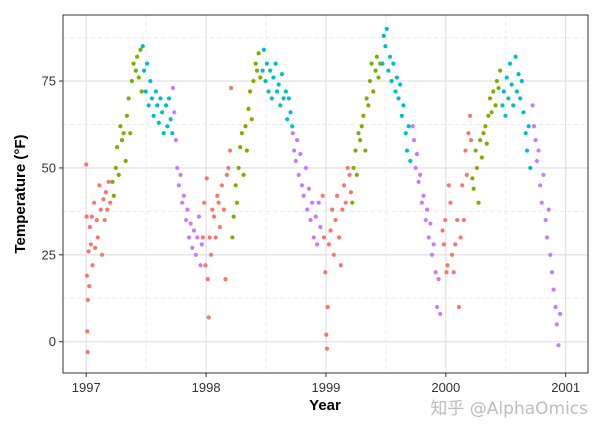  Describe the element at coordinates (509, 409) in the screenshot. I see `watermark: 知乎 @AlphaOmics` at that location.